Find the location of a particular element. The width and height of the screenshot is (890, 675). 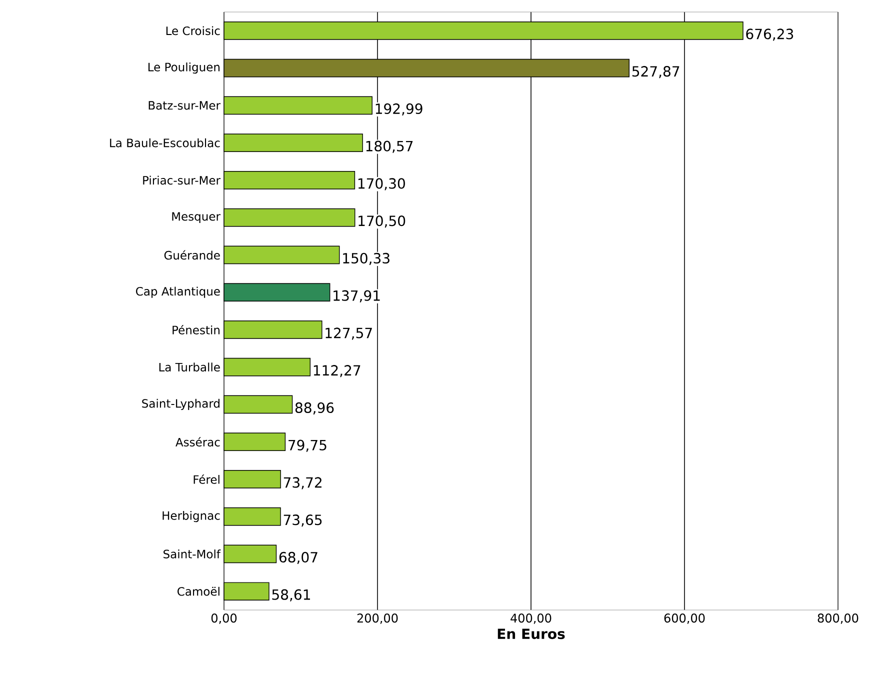

data-label: 150,33 is located at coordinates (366, 258).